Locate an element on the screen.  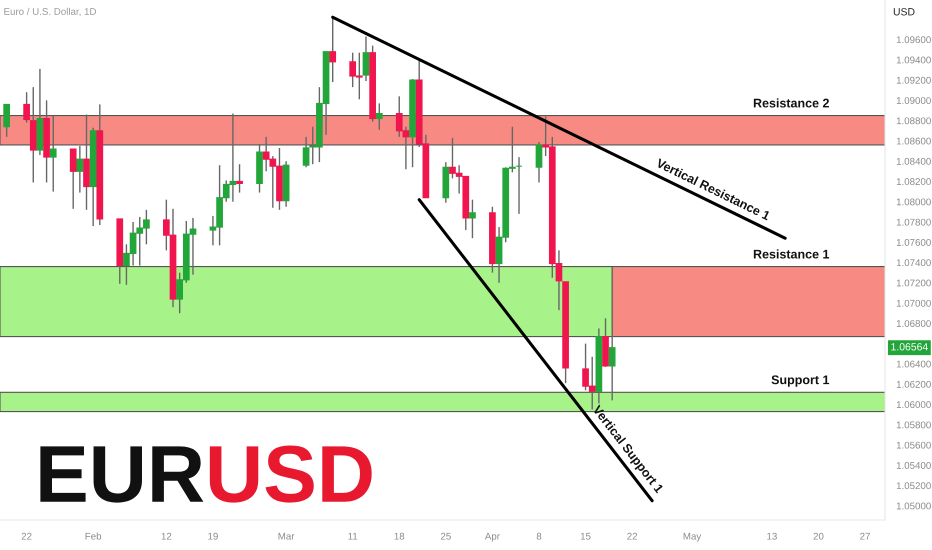
y-tick-label: 1.06800 is located at coordinates (913, 323).